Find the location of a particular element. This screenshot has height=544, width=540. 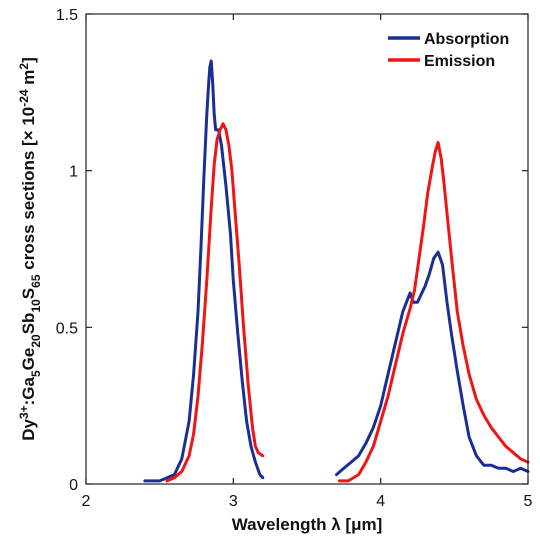

y-tick-label: 0 is located at coordinates (73, 485).